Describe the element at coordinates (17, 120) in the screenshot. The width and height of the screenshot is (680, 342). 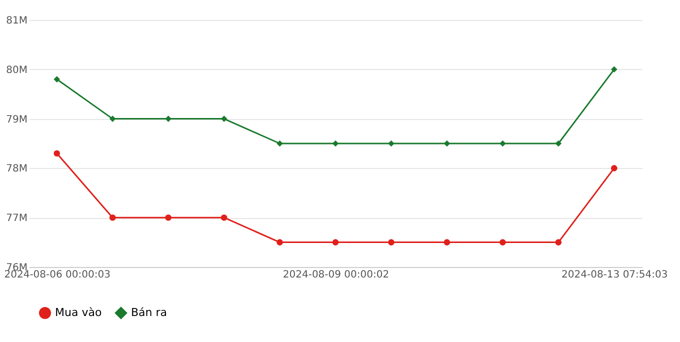
I see `y-tick-label: 79M` at that location.